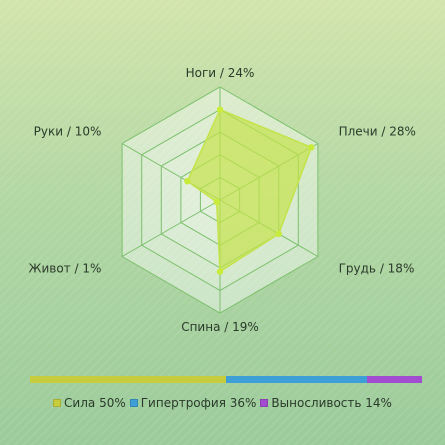  I want to click on axis-label-3: Спина / 19%, so click(220, 327).